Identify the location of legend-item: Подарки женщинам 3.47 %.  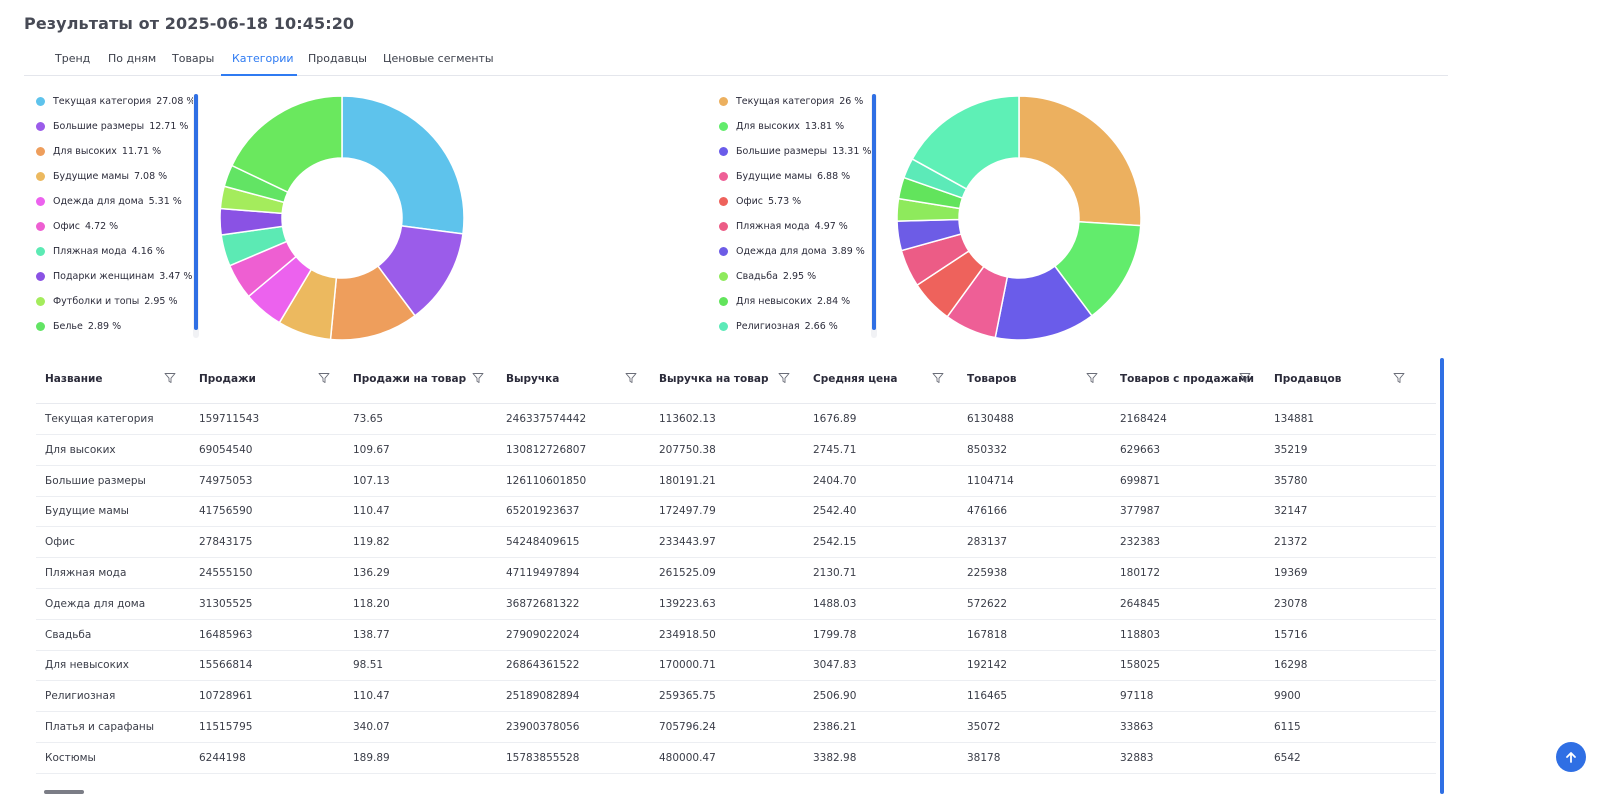
(114, 276).